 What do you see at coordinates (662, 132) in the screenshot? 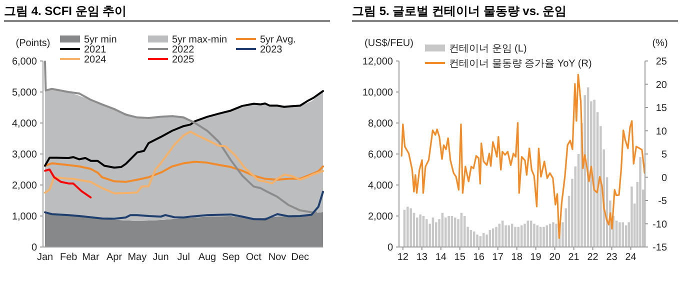
I see `y2-tick-label: 10` at bounding box center [662, 132].